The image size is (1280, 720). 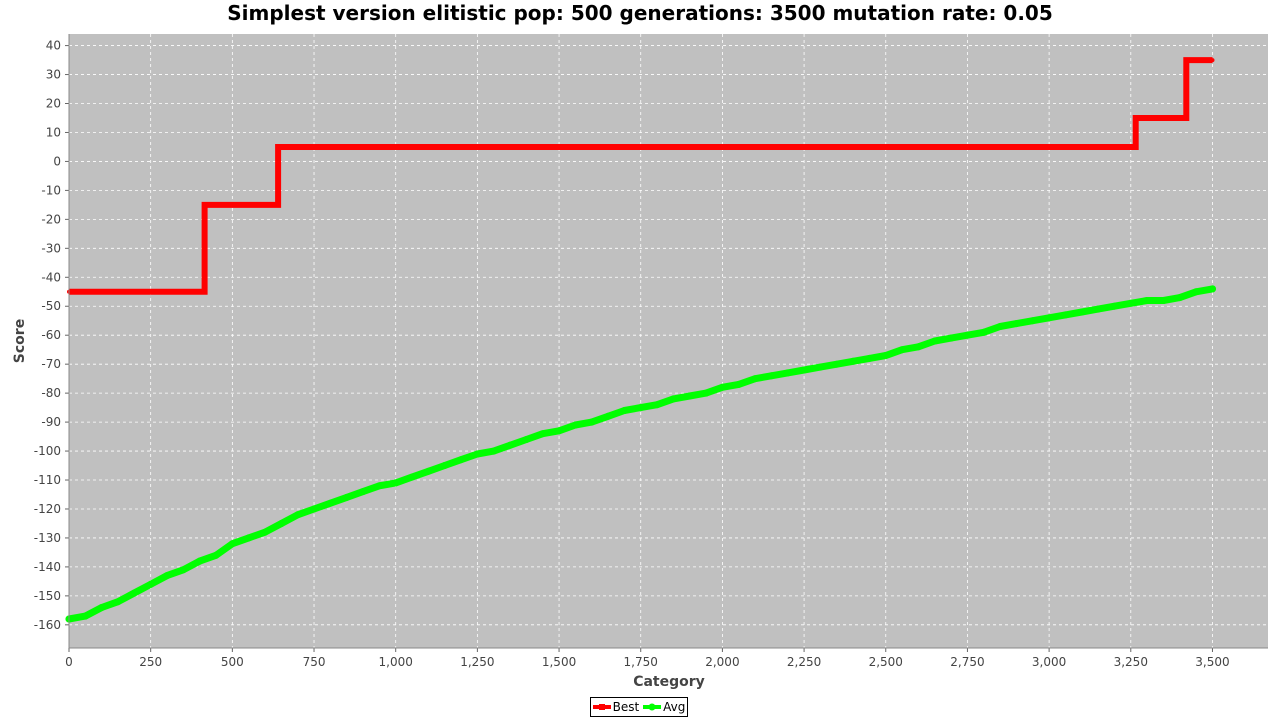 I want to click on legend: Best Avg, so click(x=639, y=707).